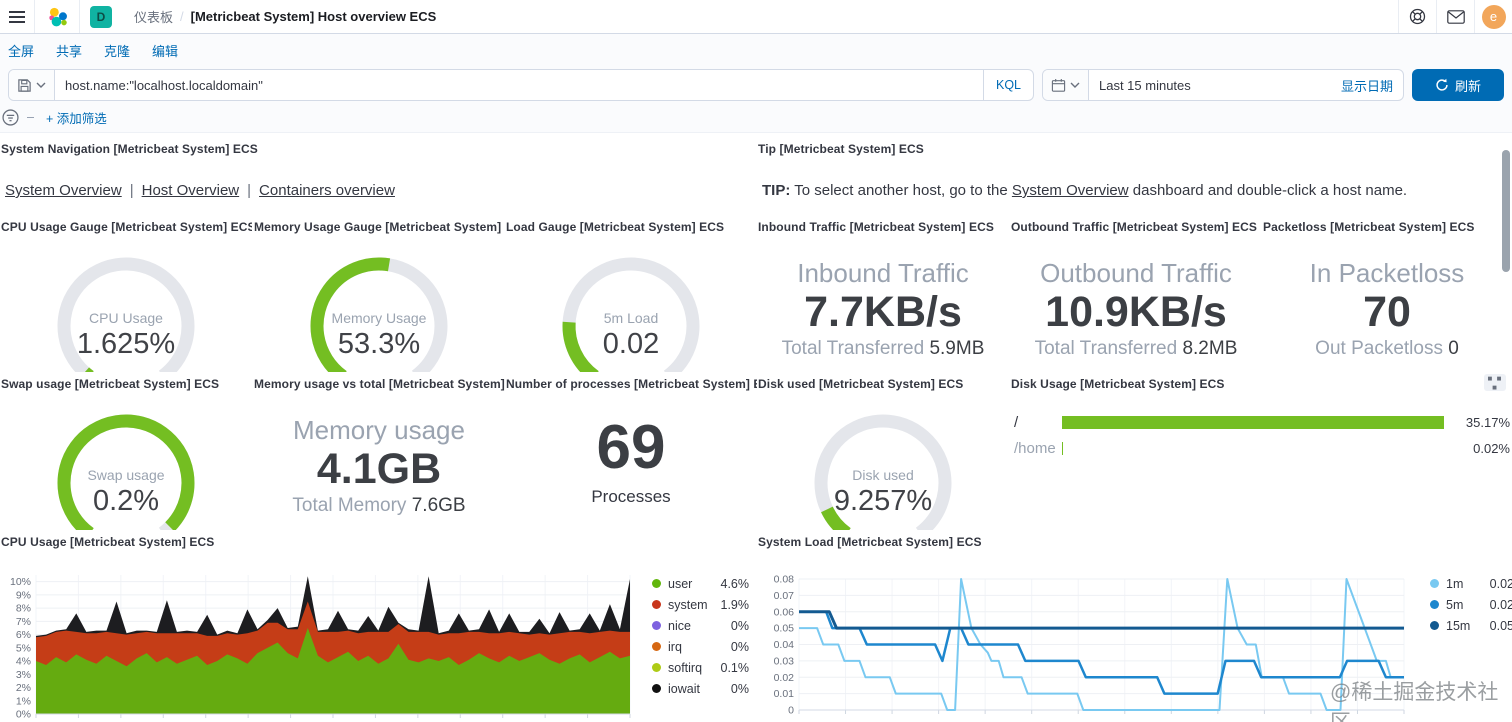 This screenshot has height=722, width=1512. What do you see at coordinates (327, 190) in the screenshot?
I see `link-containers-overview: Containers overview` at bounding box center [327, 190].